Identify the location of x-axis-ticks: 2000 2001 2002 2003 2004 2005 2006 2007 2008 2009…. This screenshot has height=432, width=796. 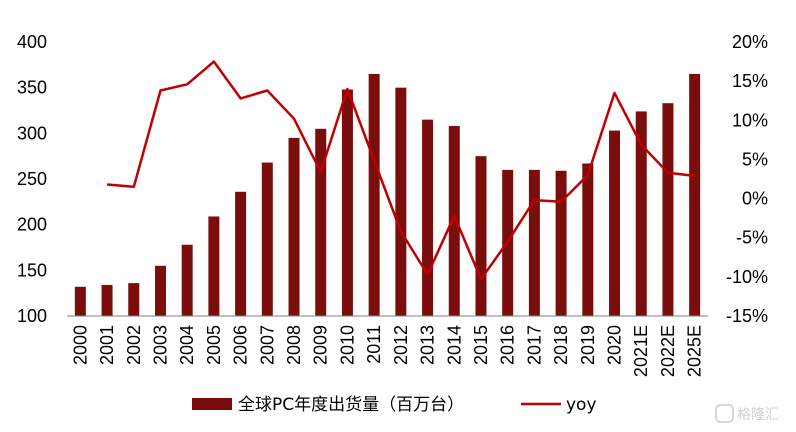
(387, 351).